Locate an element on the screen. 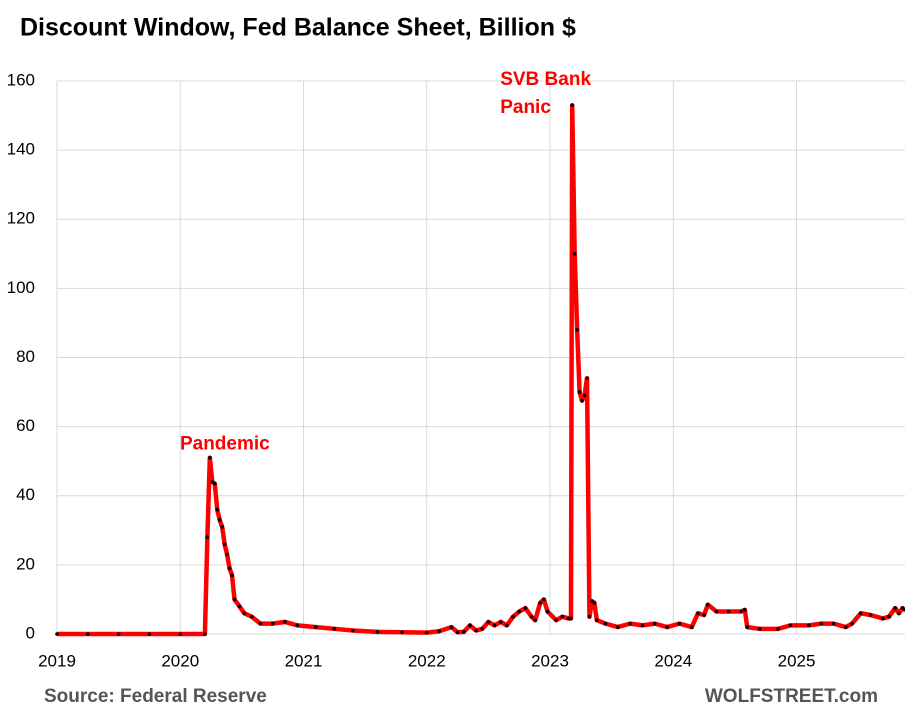 The height and width of the screenshot is (718, 905). annotation: Pandemic is located at coordinates (225, 444).